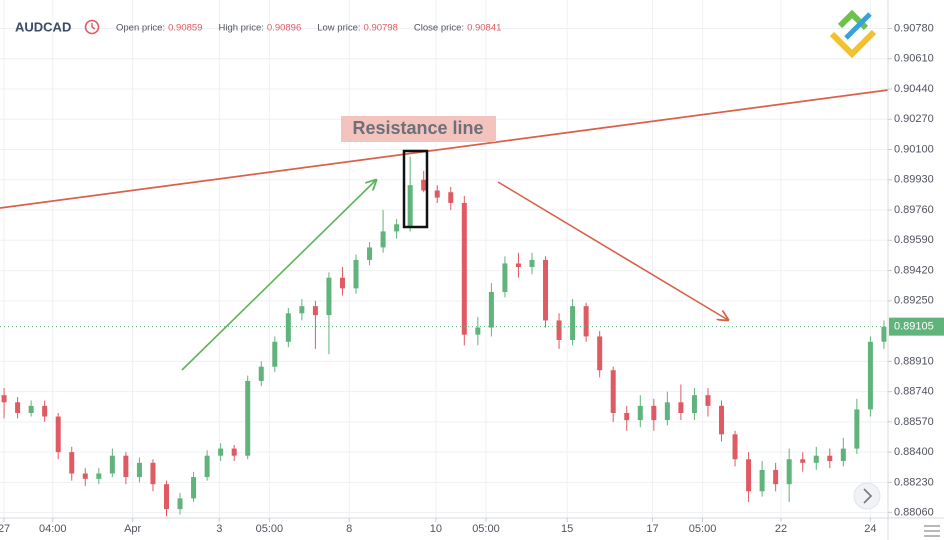 The height and width of the screenshot is (540, 944). I want to click on y-tick-label: 0.90610, so click(914, 59).